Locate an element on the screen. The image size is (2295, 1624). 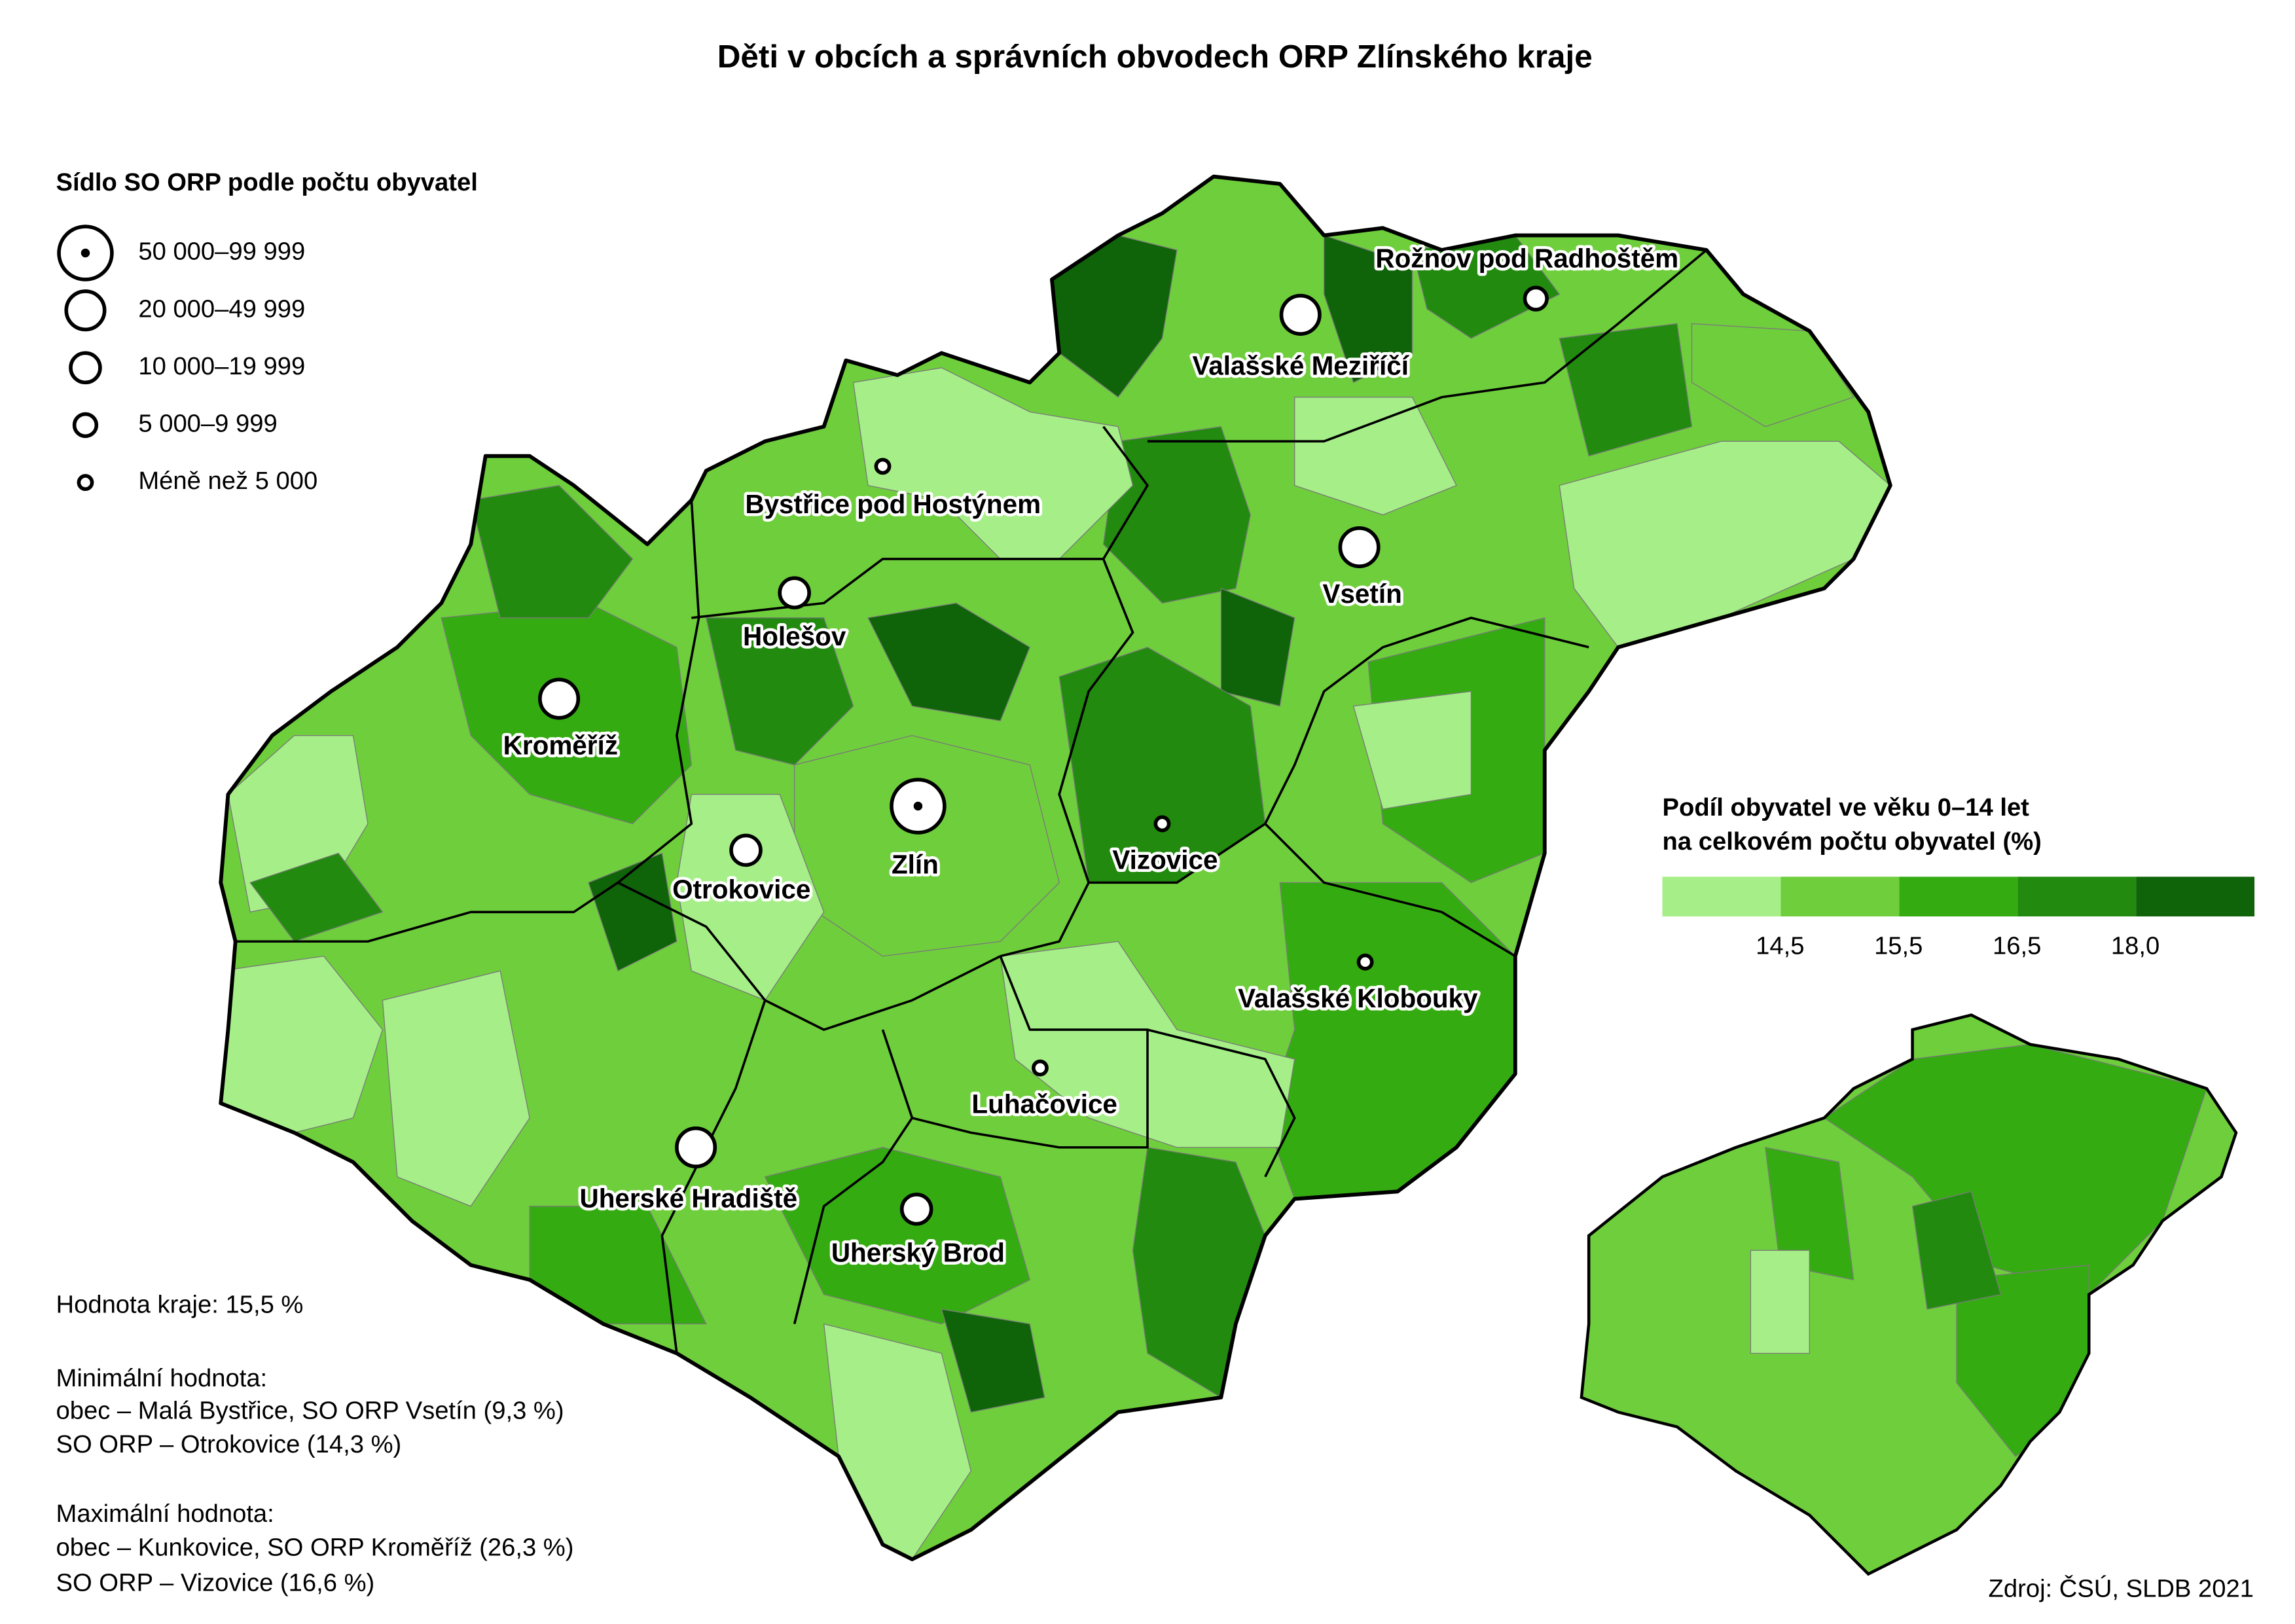
town-label: Vsetín is located at coordinates (1361, 594).